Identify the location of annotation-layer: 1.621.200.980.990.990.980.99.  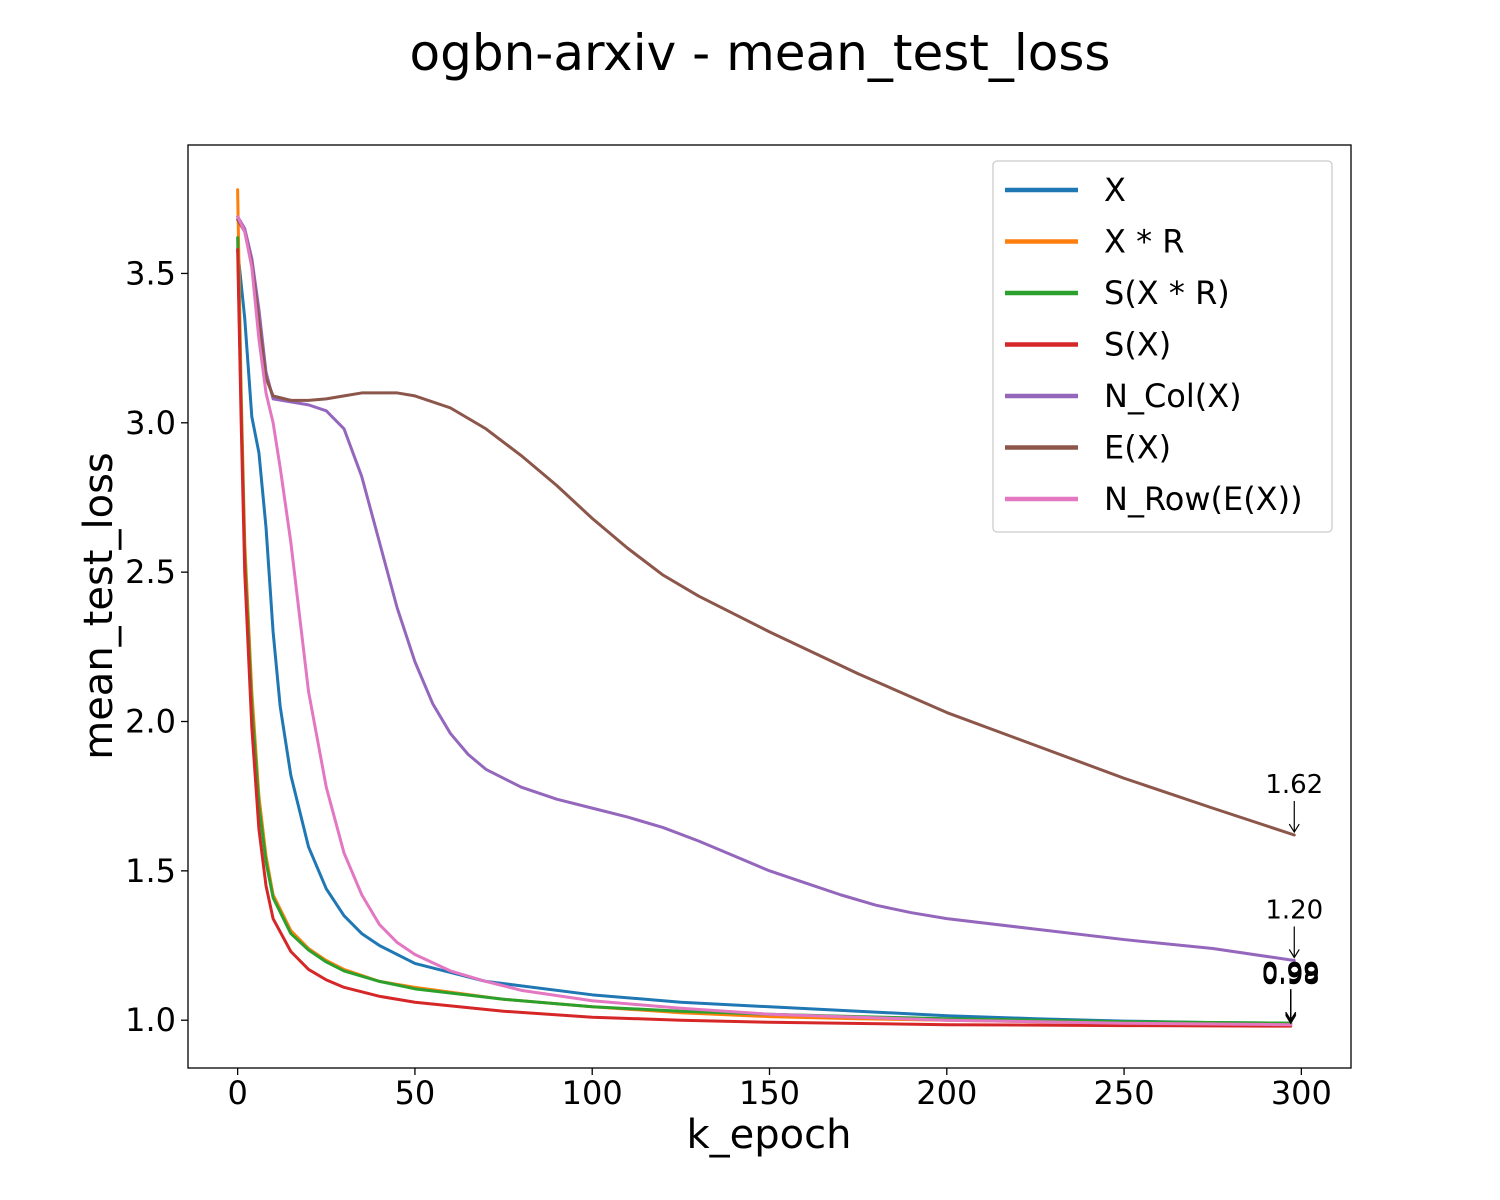
(1292, 897).